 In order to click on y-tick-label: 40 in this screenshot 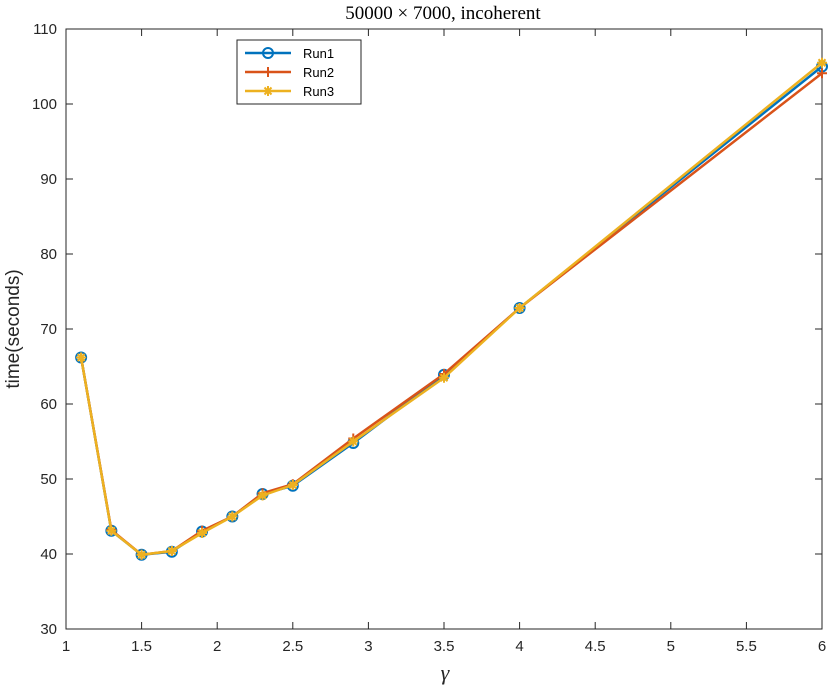, I will do `click(48, 554)`.